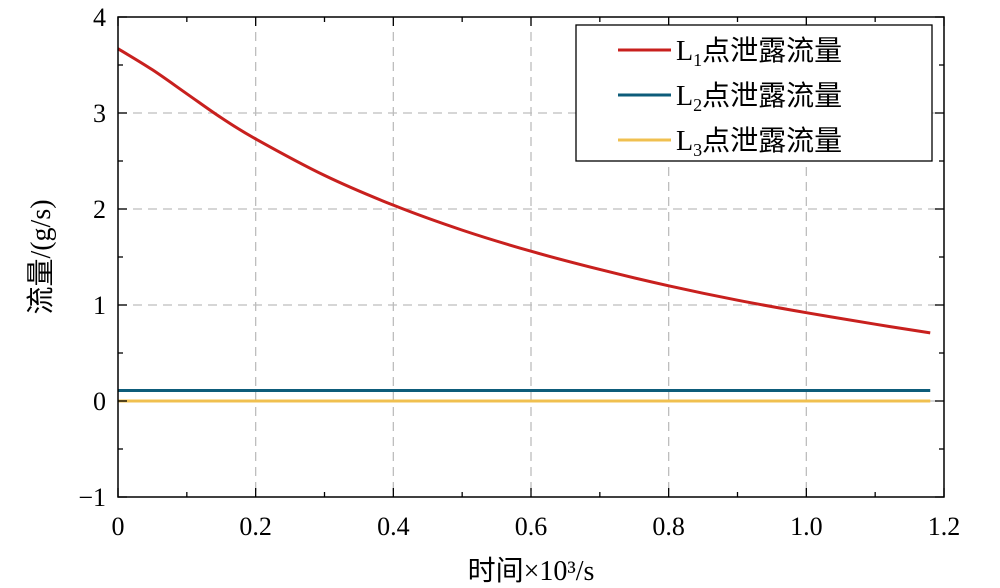 Image resolution: width=1000 pixels, height=588 pixels. What do you see at coordinates (118, 526) in the screenshot?
I see `x-tick-label: 0` at bounding box center [118, 526].